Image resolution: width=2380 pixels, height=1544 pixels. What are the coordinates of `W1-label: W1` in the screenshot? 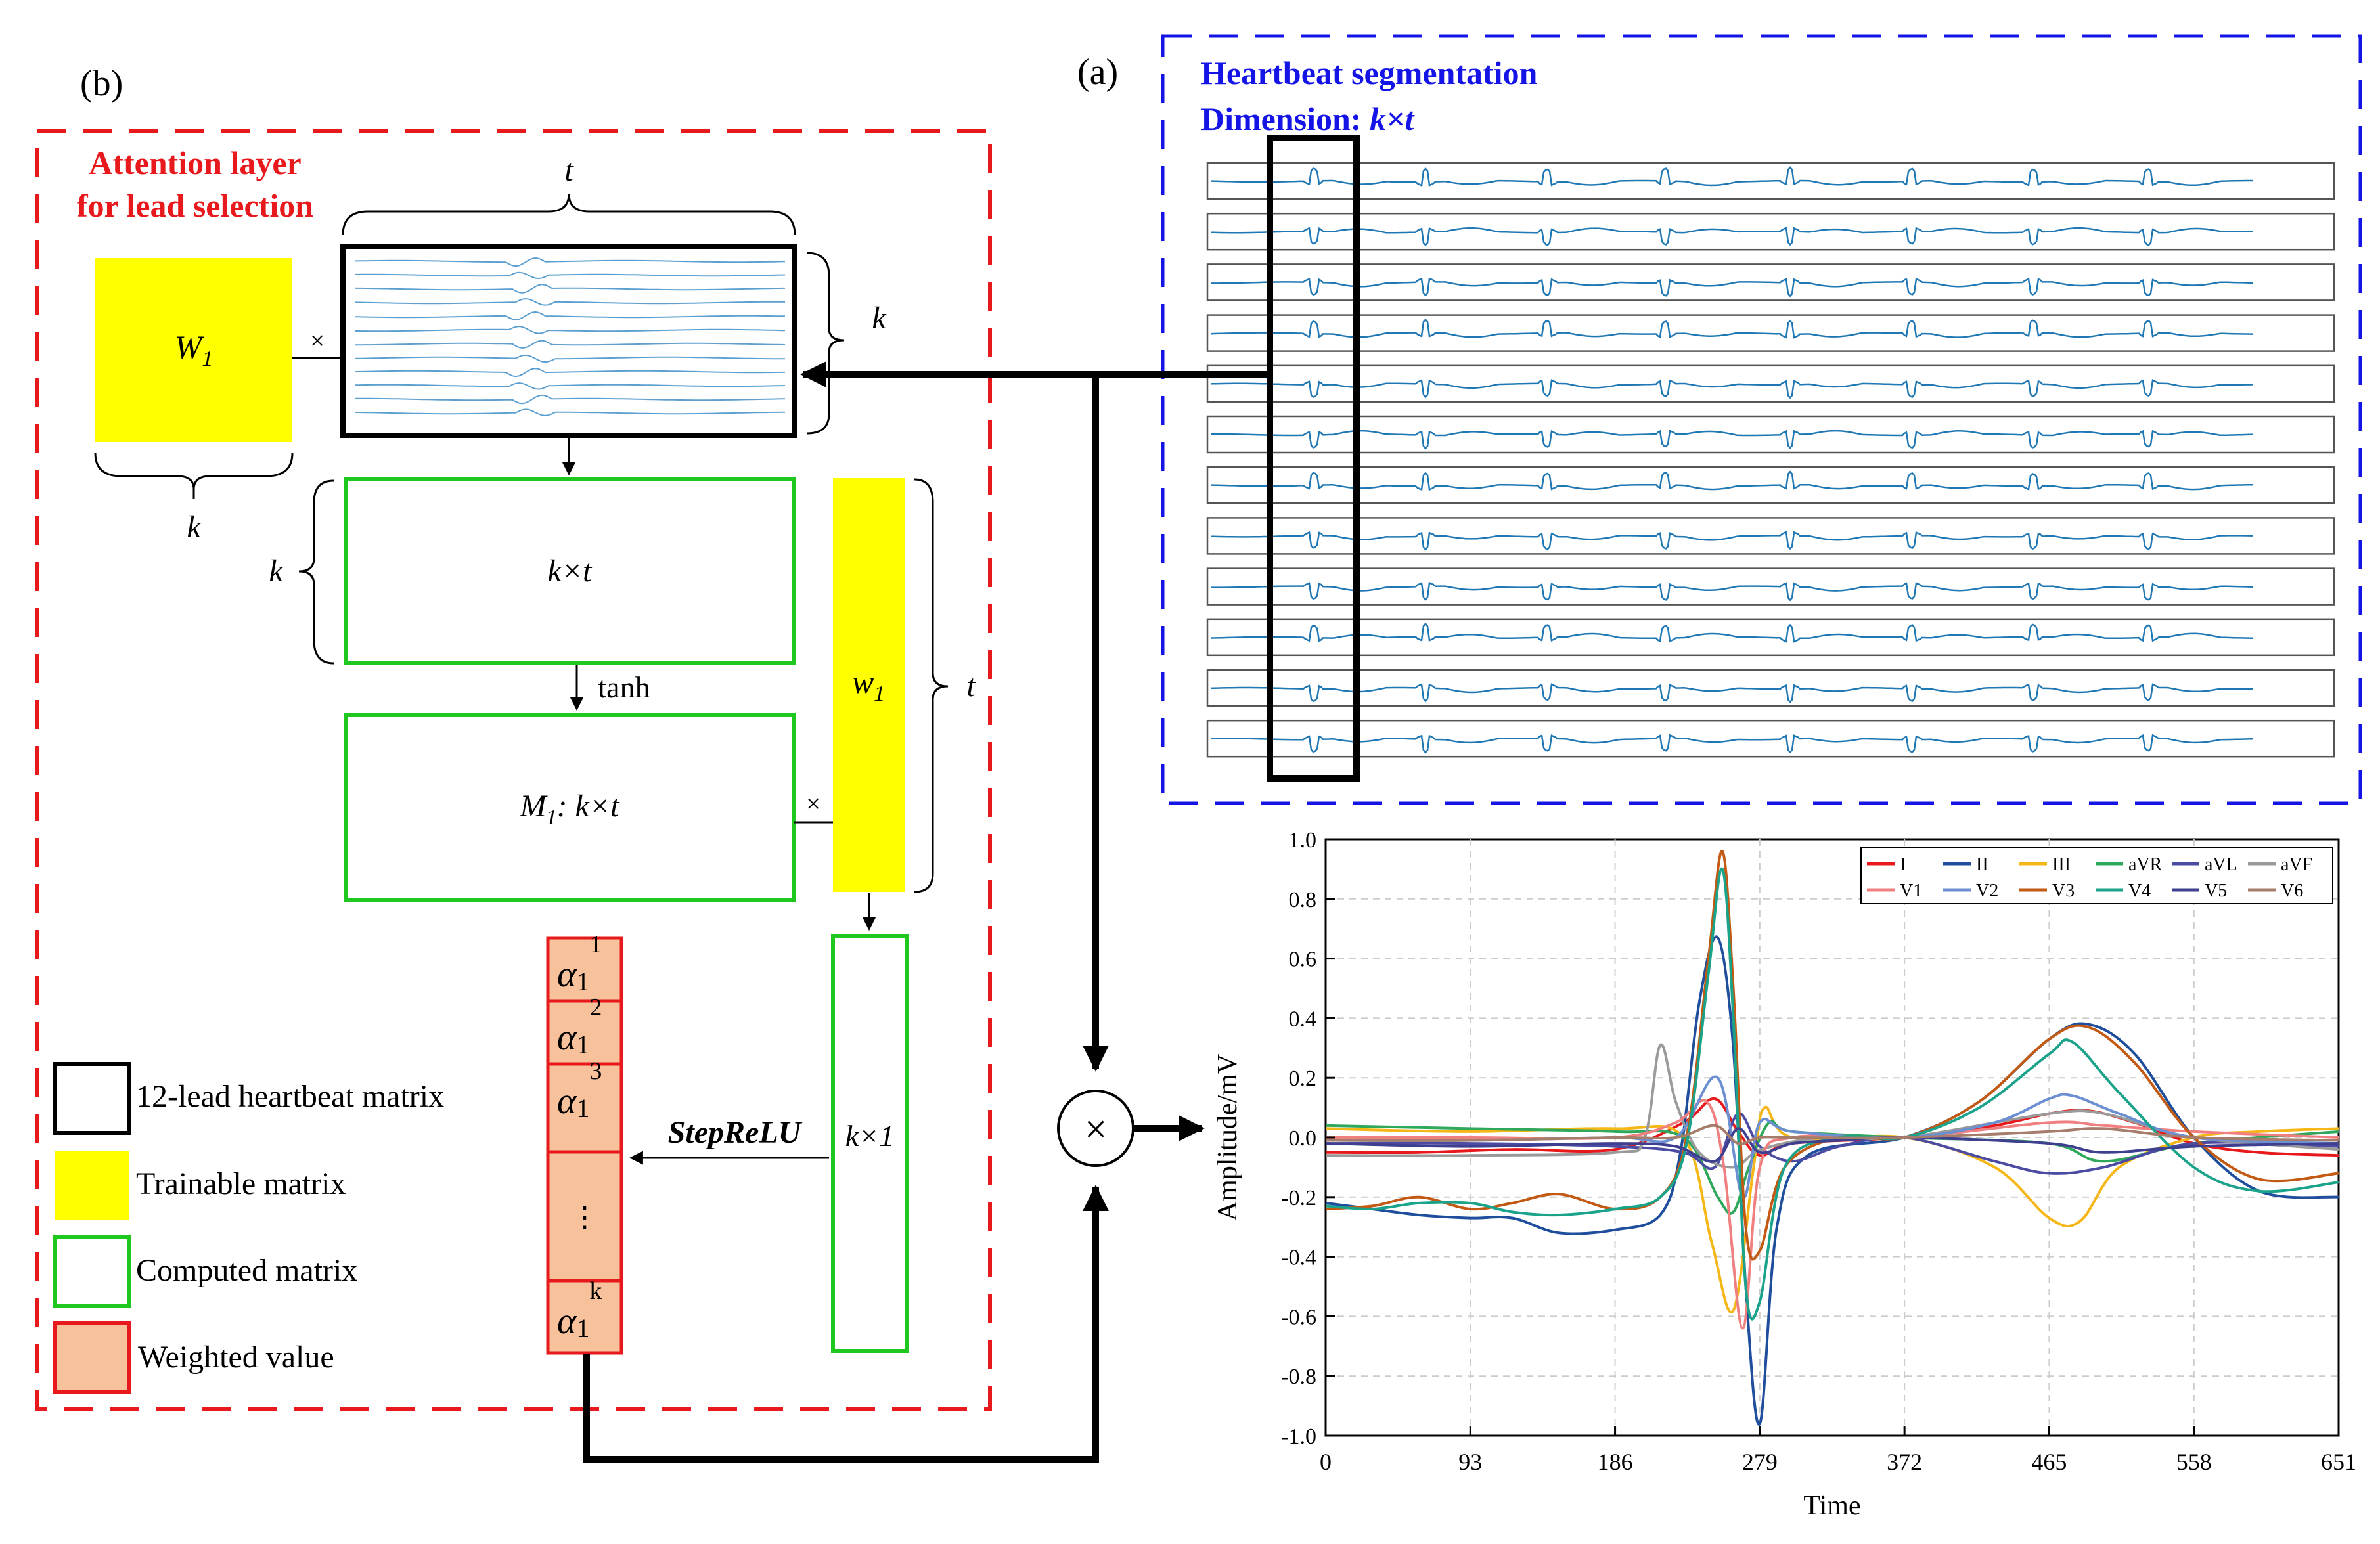 It's located at (194, 349).